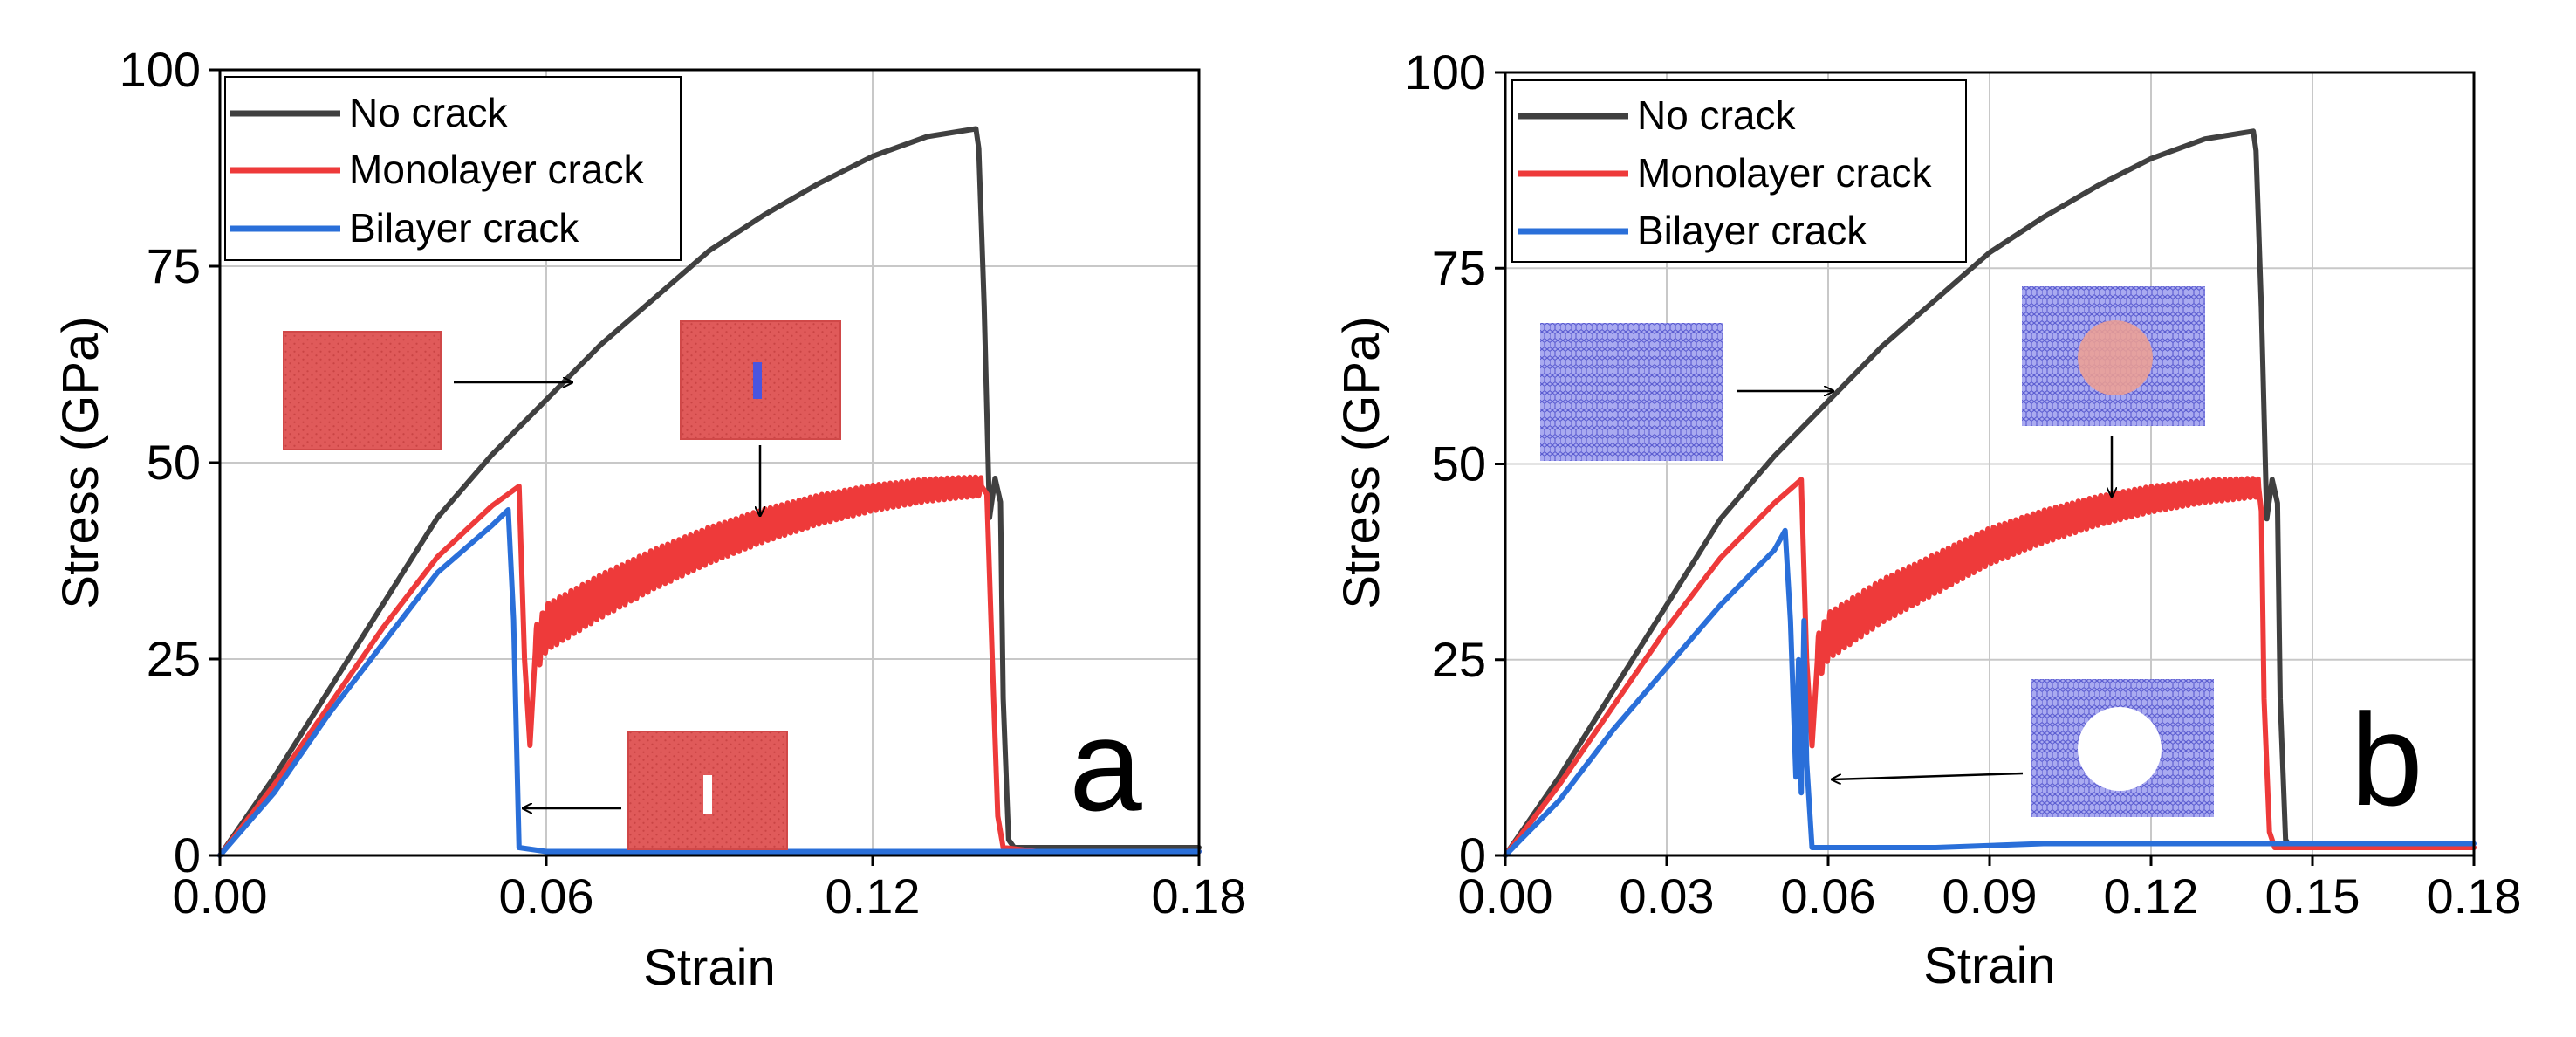  I want to click on x-tick-label: 0.09, so click(1990, 897).